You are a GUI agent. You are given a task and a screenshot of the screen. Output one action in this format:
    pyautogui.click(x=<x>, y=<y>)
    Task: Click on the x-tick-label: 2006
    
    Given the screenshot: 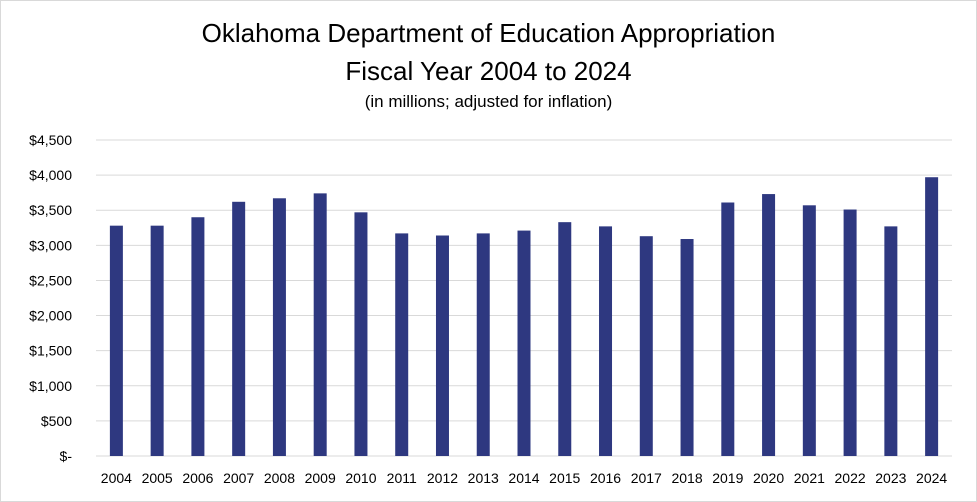 What is the action you would take?
    pyautogui.click(x=197, y=478)
    